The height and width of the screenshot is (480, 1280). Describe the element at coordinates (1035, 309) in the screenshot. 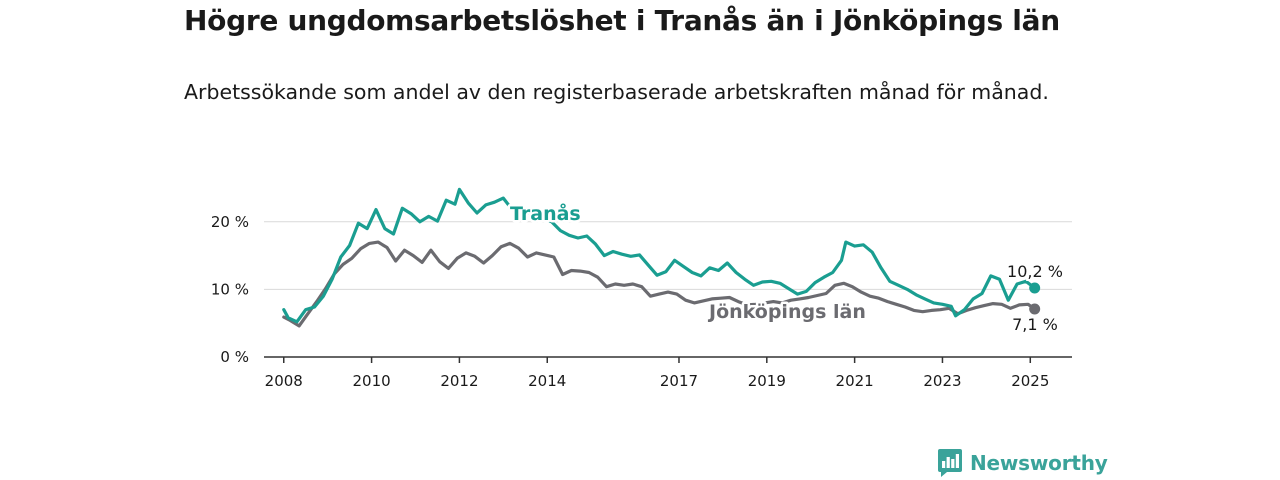

I see `end-point-jonkoping` at that location.